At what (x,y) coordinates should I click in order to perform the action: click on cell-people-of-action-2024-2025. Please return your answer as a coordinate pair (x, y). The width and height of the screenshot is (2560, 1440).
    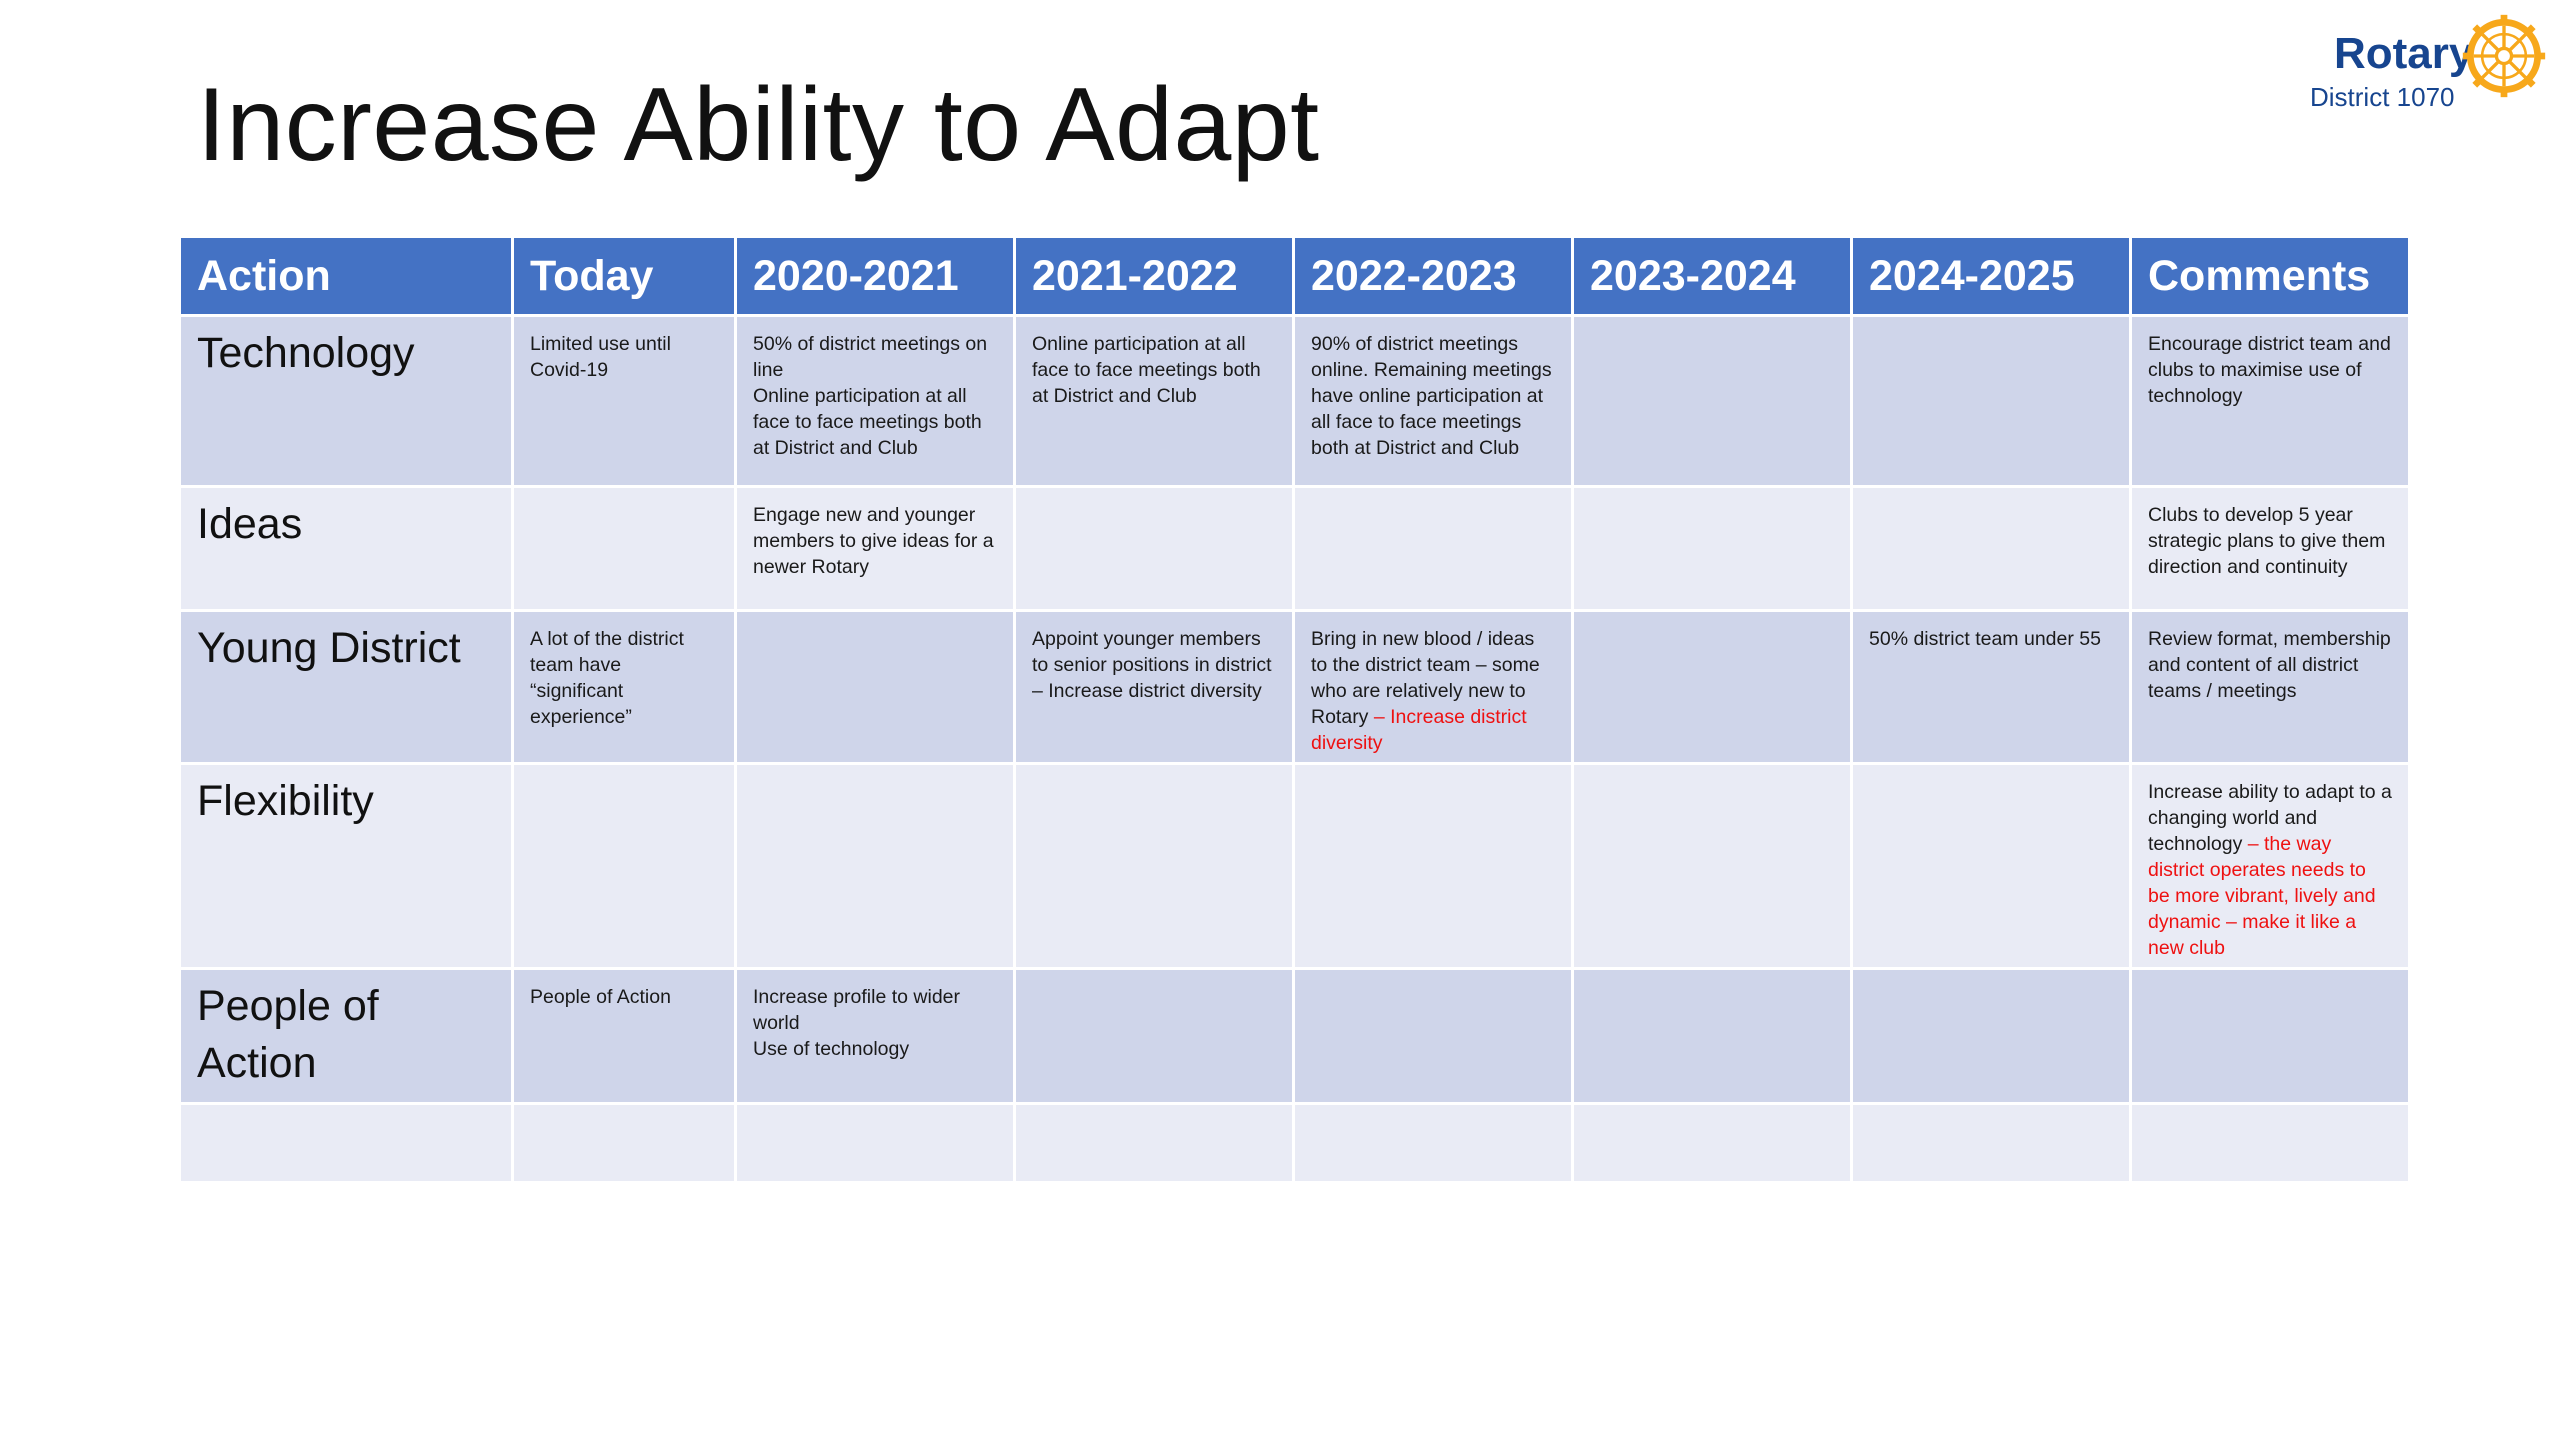
    Looking at the image, I should click on (1991, 1036).